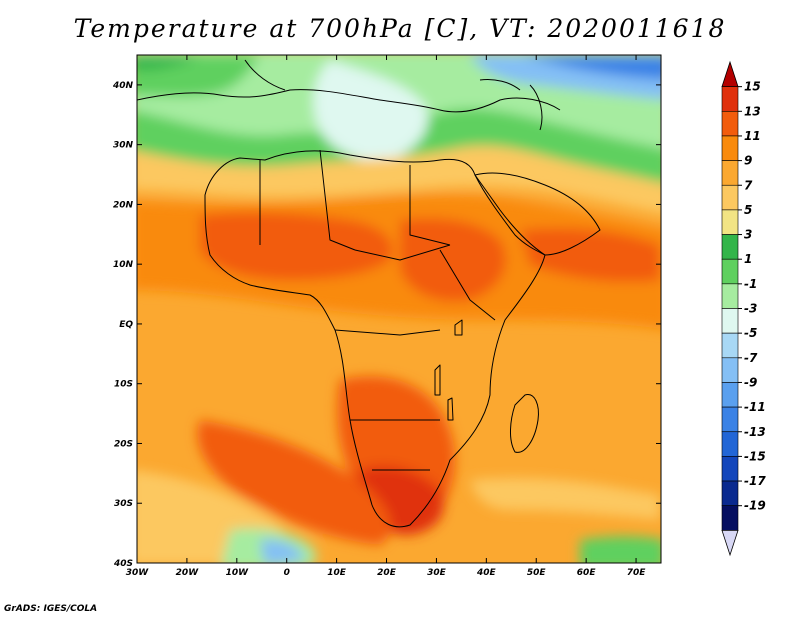  Describe the element at coordinates (751, 358) in the screenshot. I see `colorbar-label: -7` at that location.